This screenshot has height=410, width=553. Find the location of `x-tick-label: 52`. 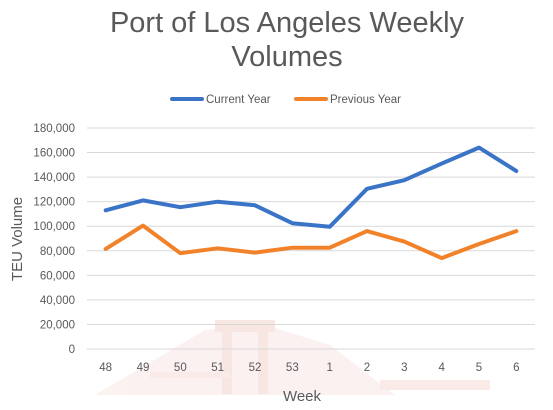

x-tick-label: 52 is located at coordinates (255, 368).